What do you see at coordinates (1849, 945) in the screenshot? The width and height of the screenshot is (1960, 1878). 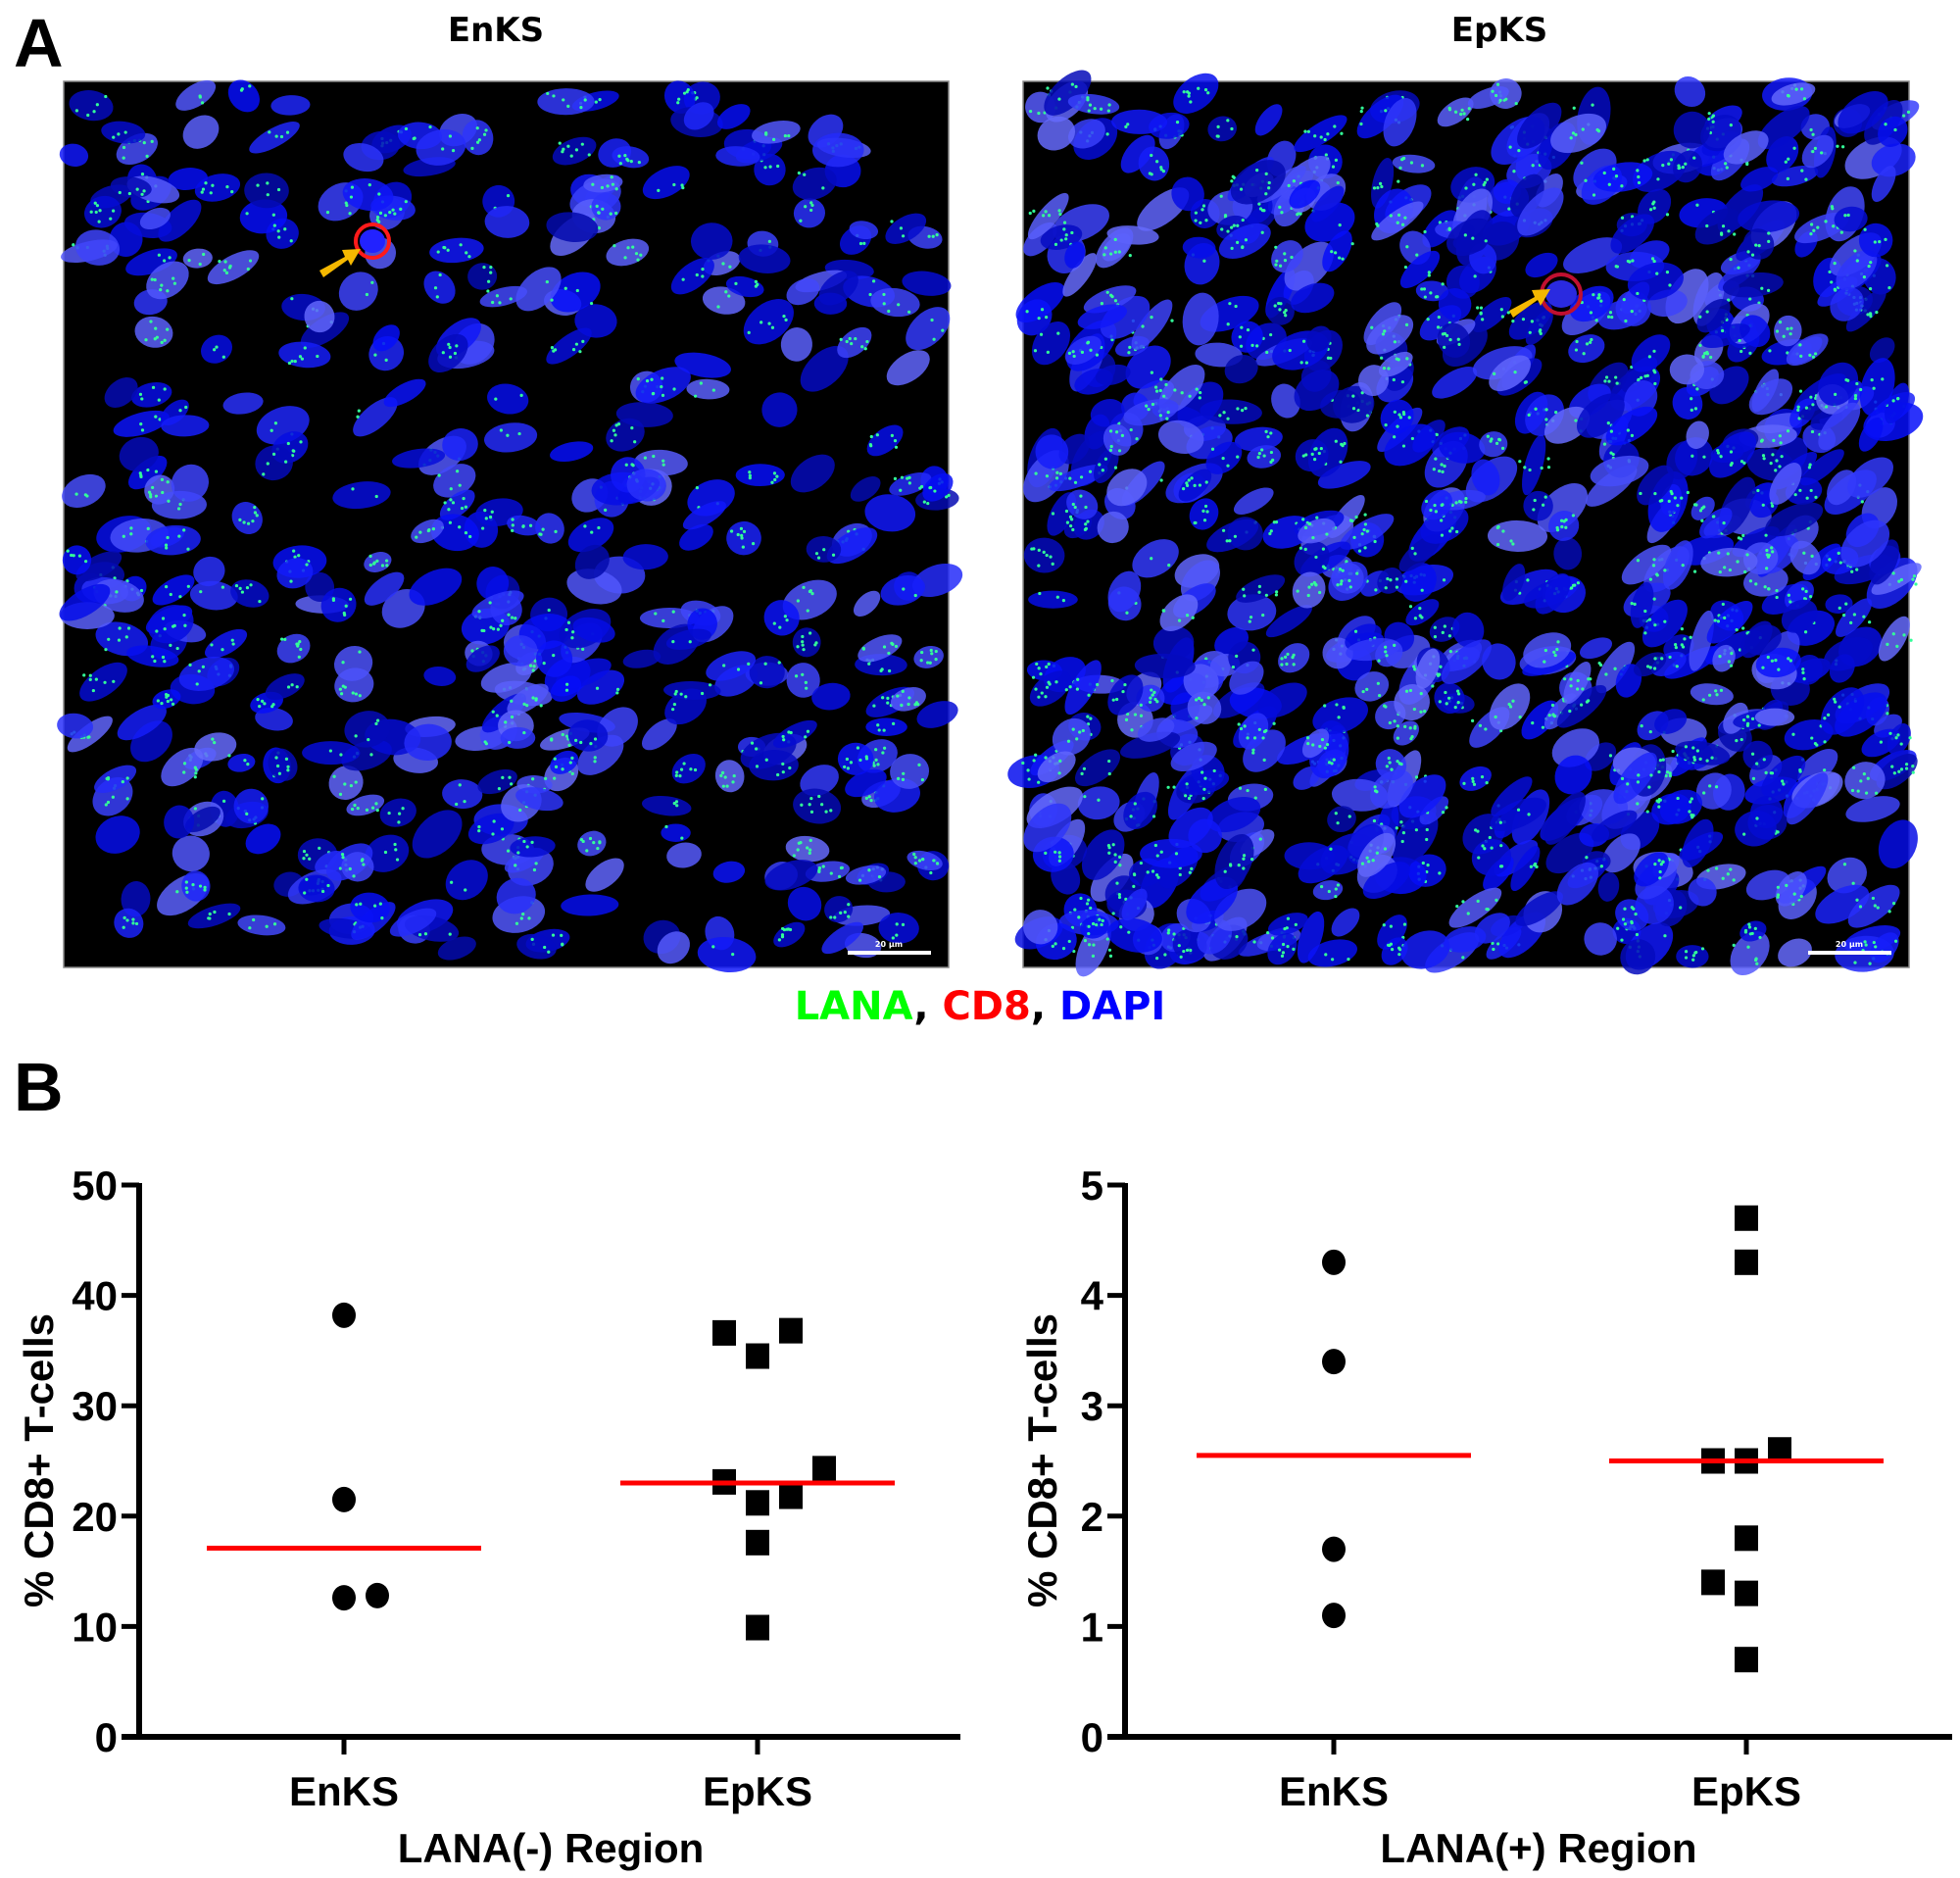 I see `scale-bar-label: 20 µm` at bounding box center [1849, 945].